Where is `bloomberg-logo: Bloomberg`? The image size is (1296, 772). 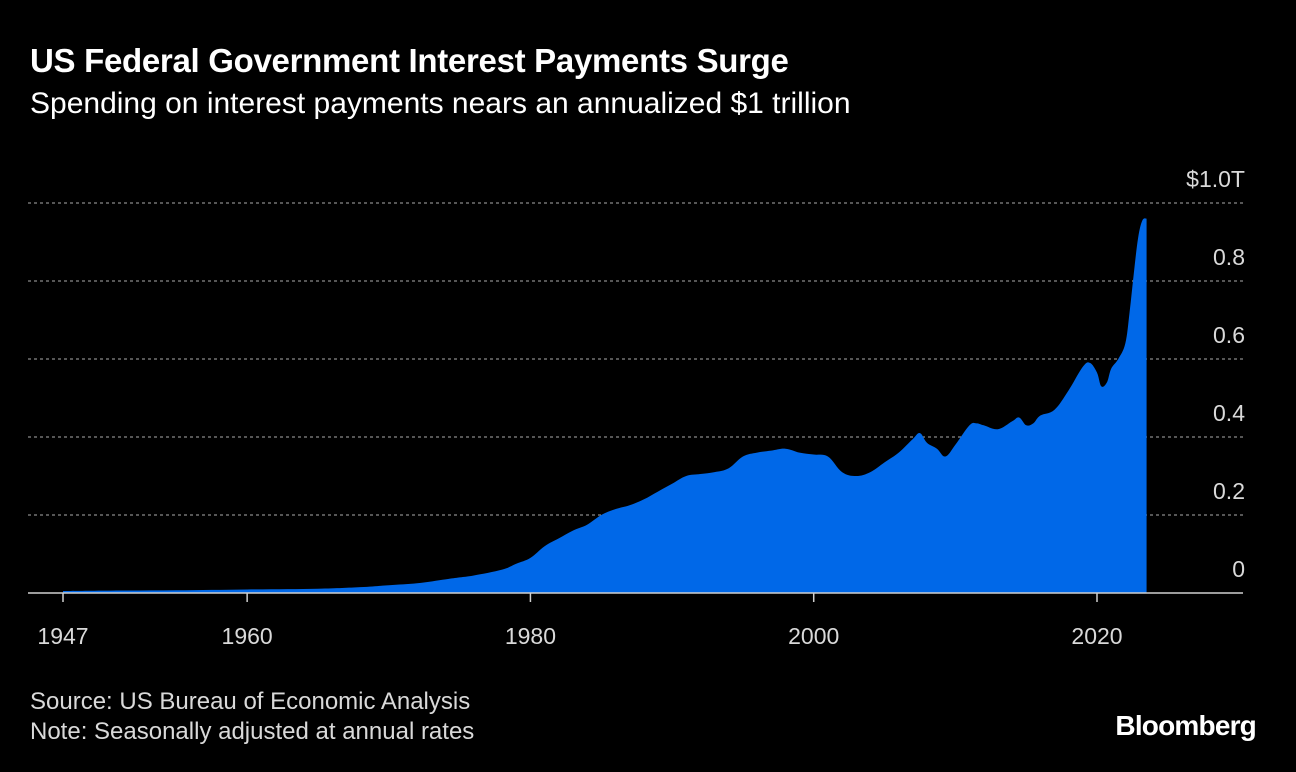
bloomberg-logo: Bloomberg is located at coordinates (1185, 725).